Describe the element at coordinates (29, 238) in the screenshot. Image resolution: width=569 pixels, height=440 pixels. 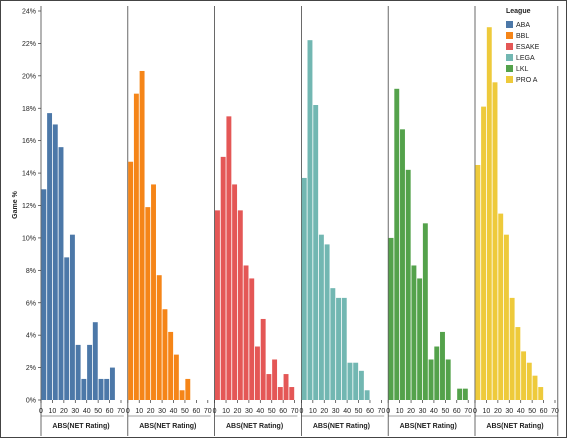
I see `y-tick-label: 10%` at that location.